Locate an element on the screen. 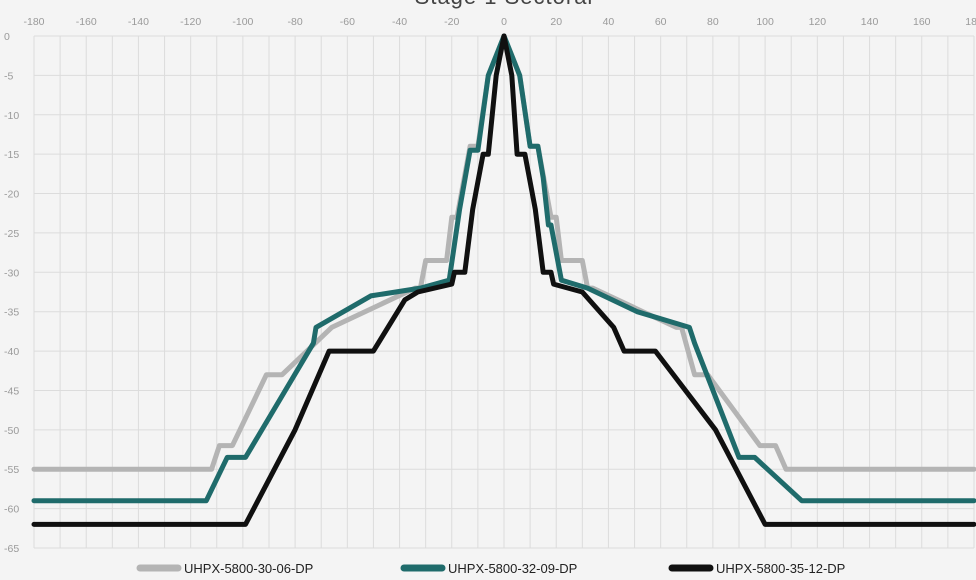 This screenshot has width=976, height=580. x-tick-label: -100 is located at coordinates (242, 22).